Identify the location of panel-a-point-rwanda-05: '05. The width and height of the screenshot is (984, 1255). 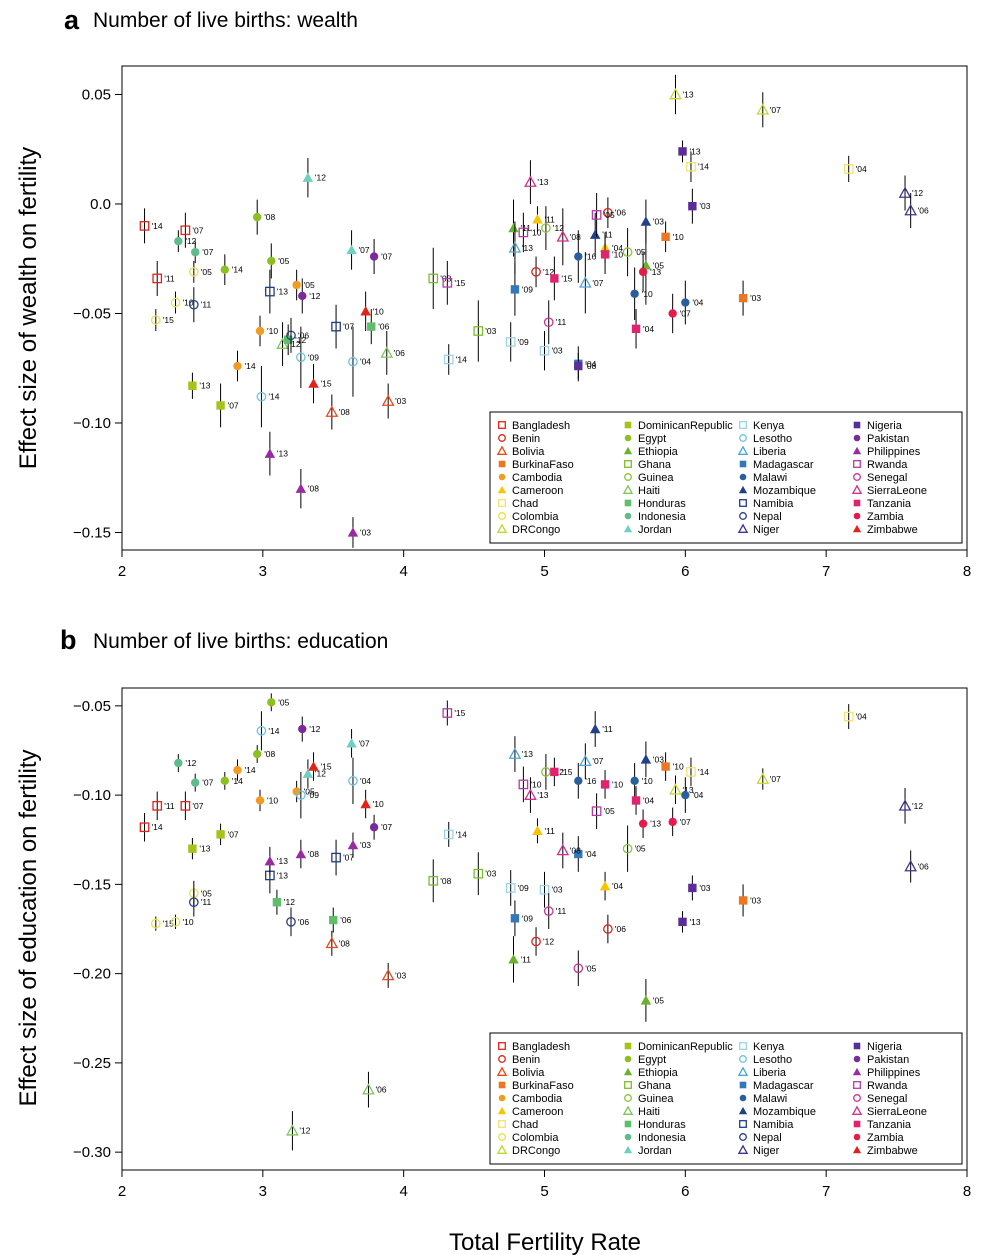
(603, 215).